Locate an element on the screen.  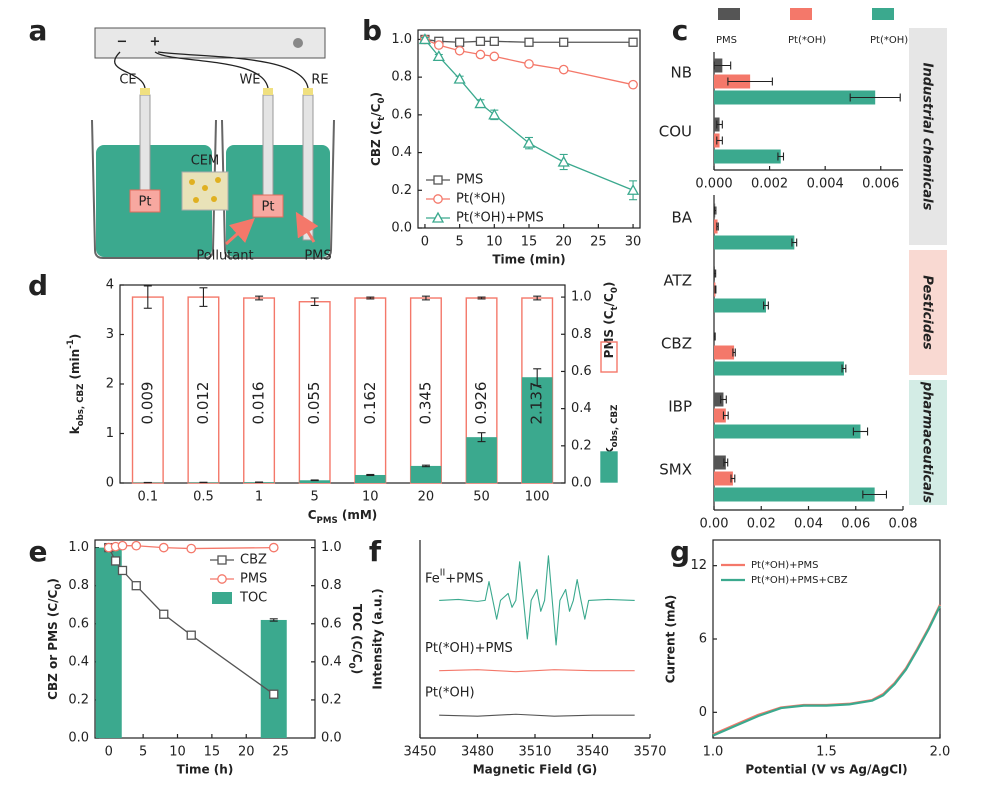
x-tick-label: 0 is located at coordinates (425, 242).